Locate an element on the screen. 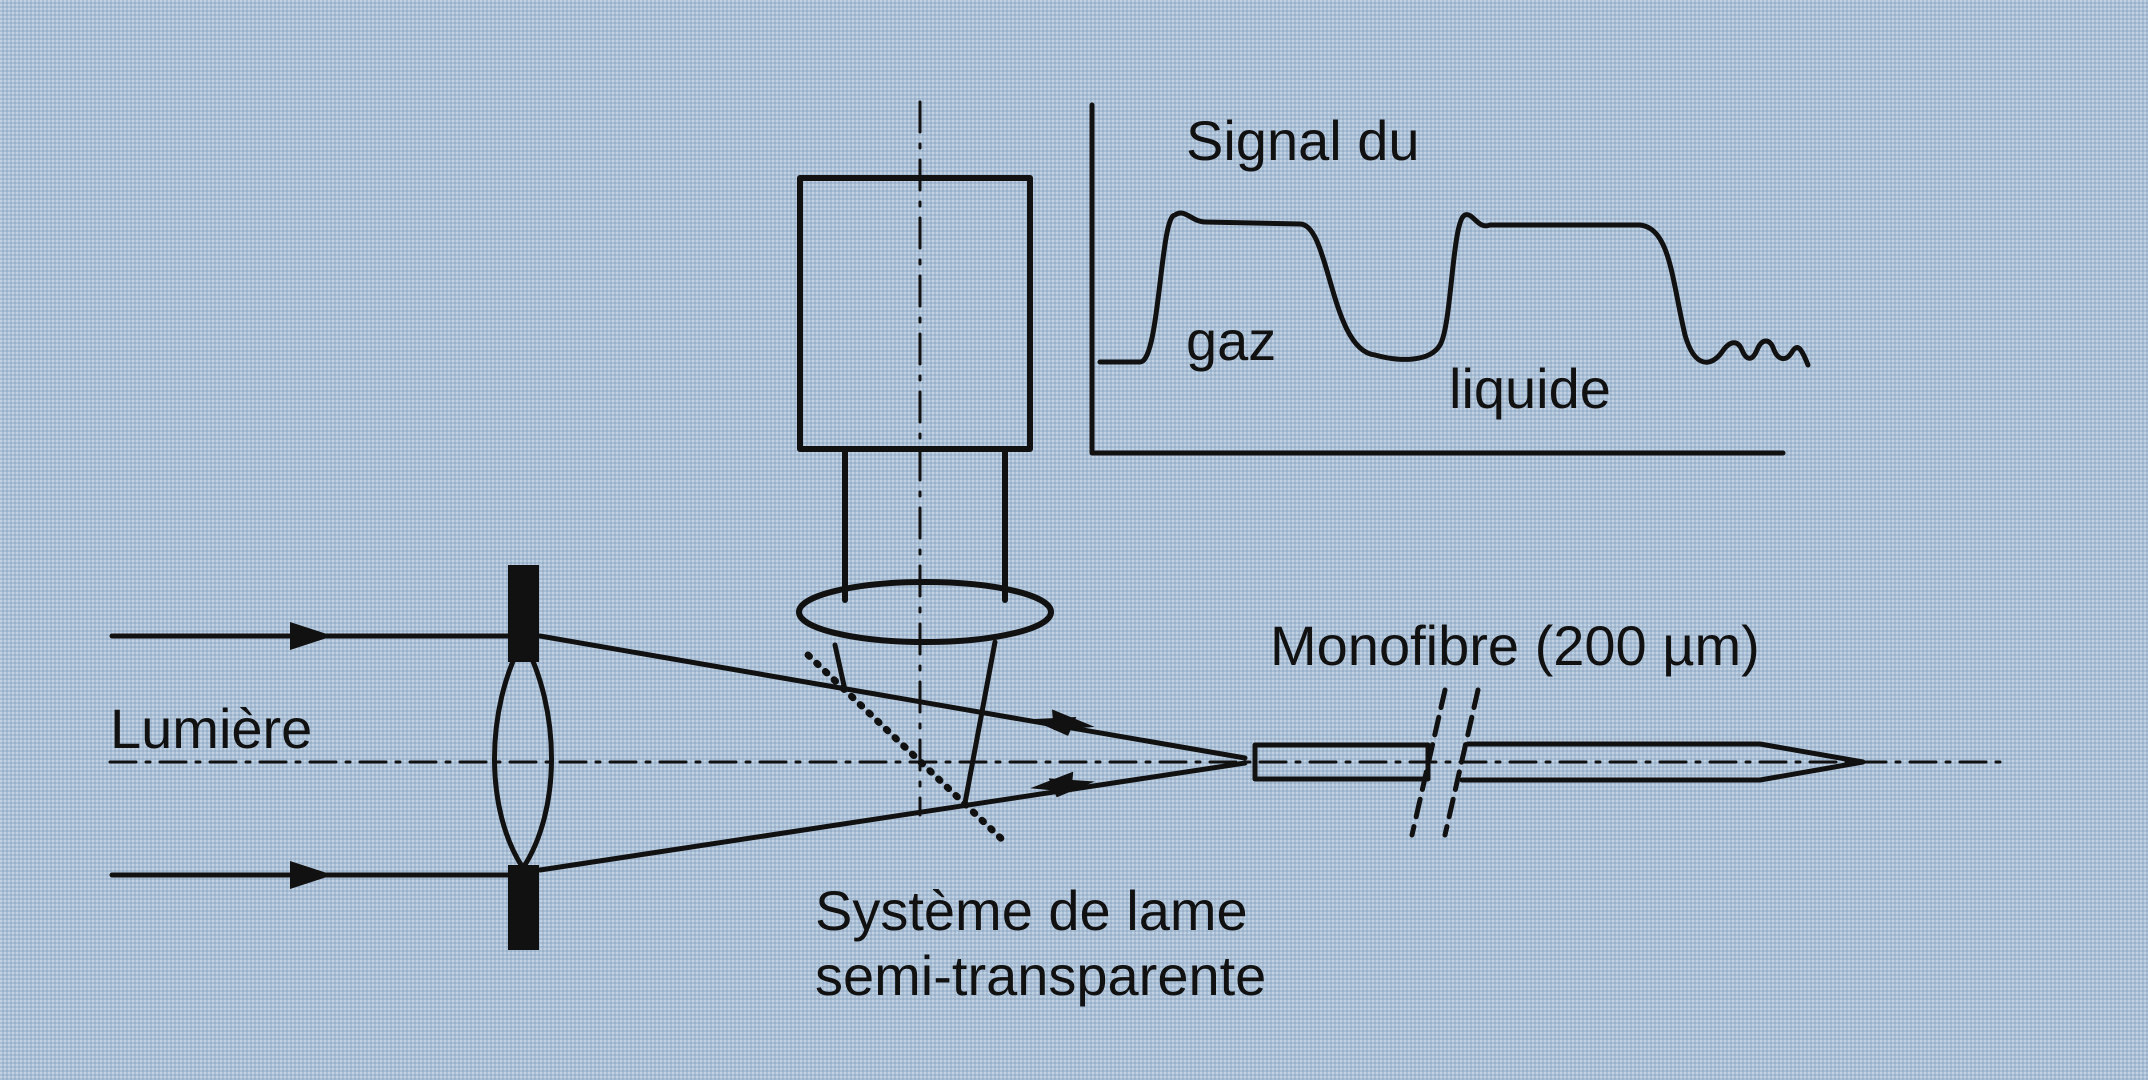 This screenshot has width=2148, height=1080. fiber-probe-segment is located at coordinates (1662, 762).